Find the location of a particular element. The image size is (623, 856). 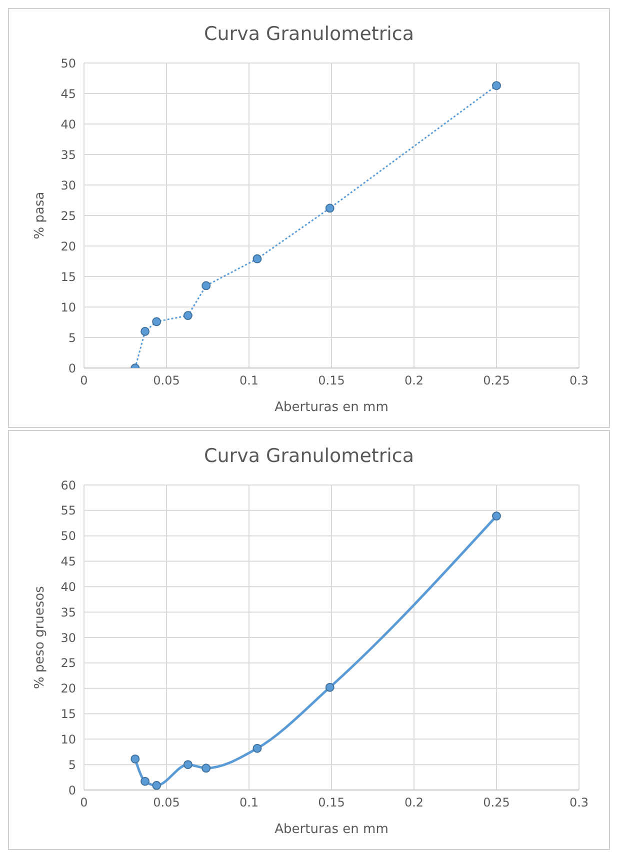

y-axis-title: % pasa is located at coordinates (40, 216).